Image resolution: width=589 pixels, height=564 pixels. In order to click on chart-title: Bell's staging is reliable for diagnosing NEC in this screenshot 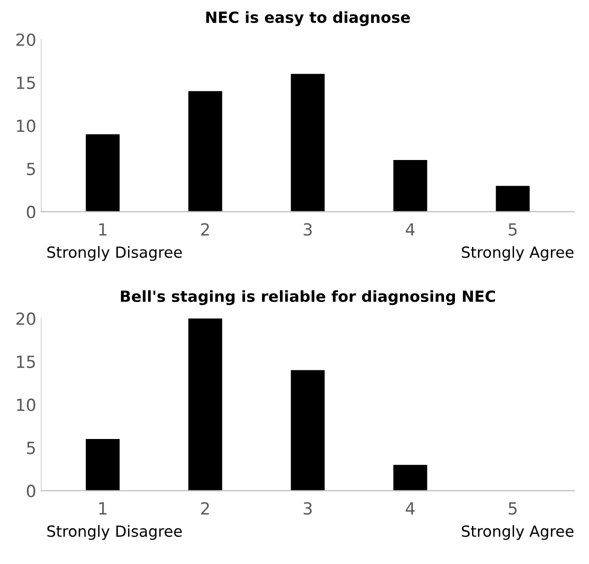, I will do `click(307, 298)`.